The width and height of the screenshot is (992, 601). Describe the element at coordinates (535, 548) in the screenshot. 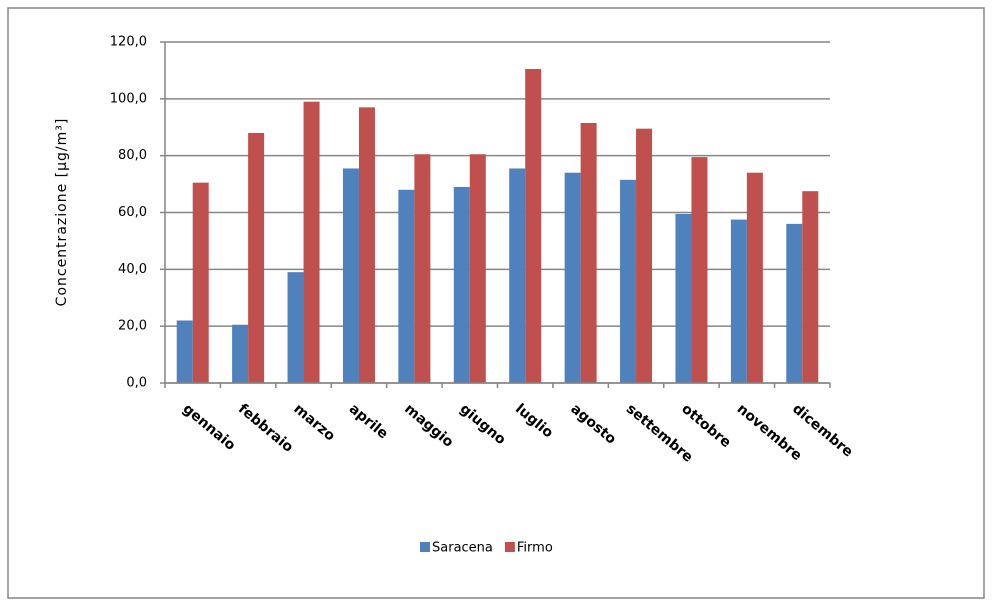

I see `legend-label: Firmo` at that location.